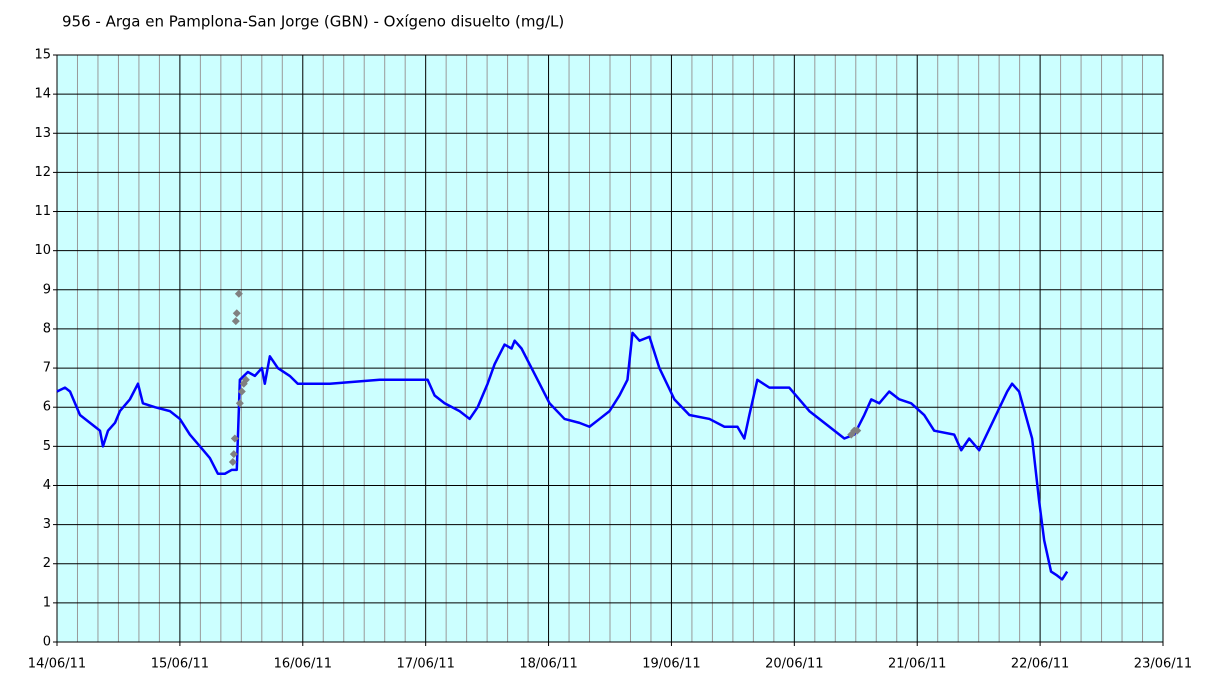 Image resolution: width=1221 pixels, height=680 pixels. I want to click on y-tick-label: 15, so click(42, 55).